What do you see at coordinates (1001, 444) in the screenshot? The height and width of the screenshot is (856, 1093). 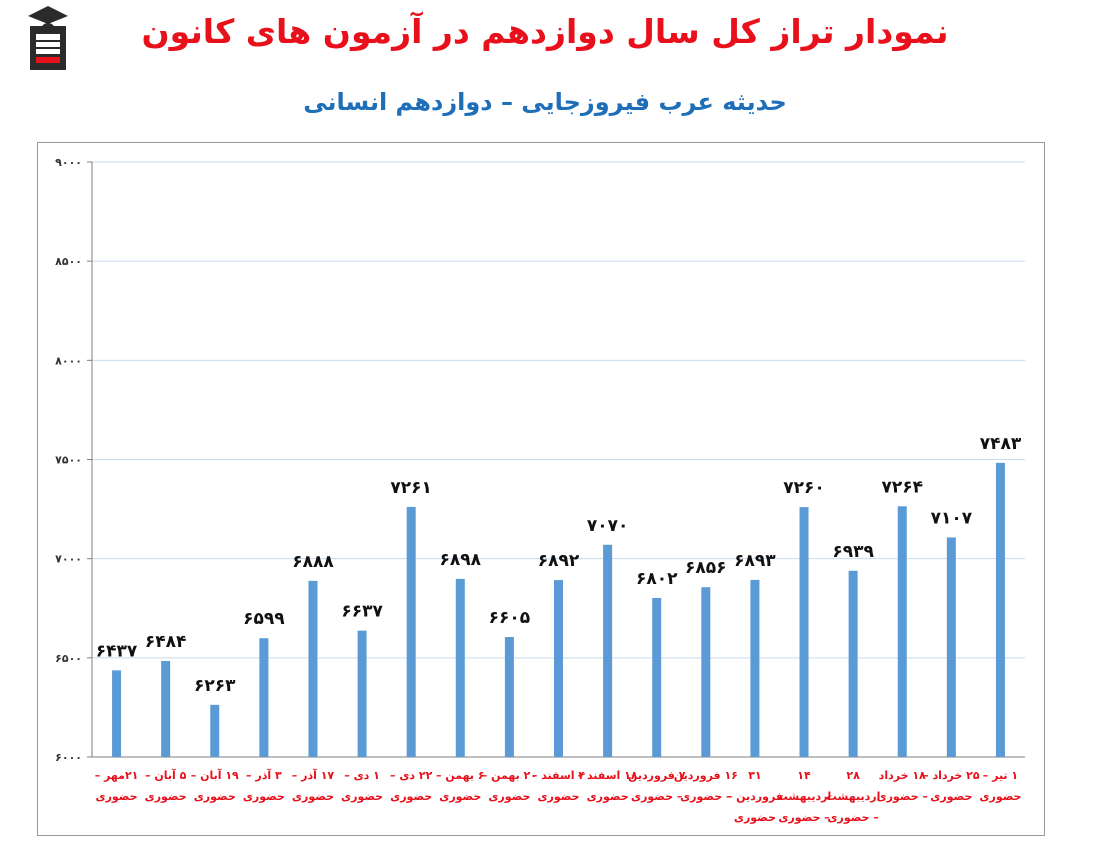 I see `data-label: ۷۴۸۳` at bounding box center [1001, 444].